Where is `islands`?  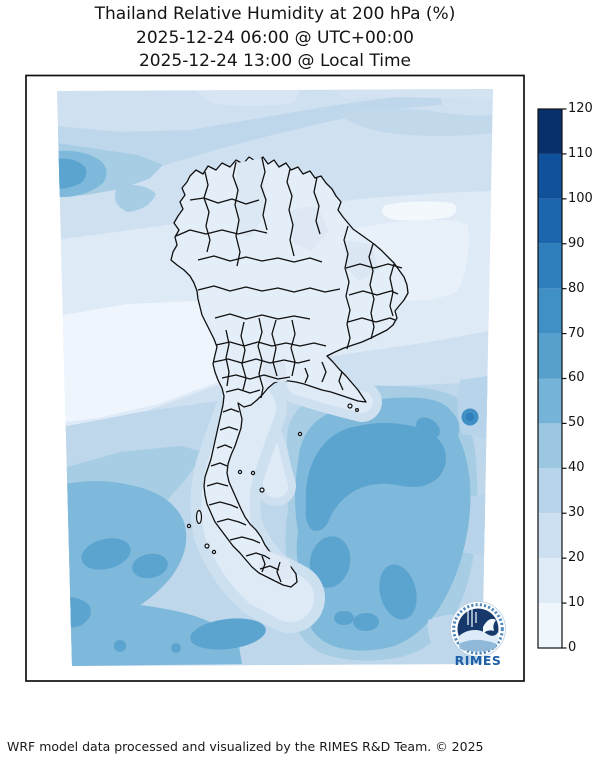
islands is located at coordinates (273, 479).